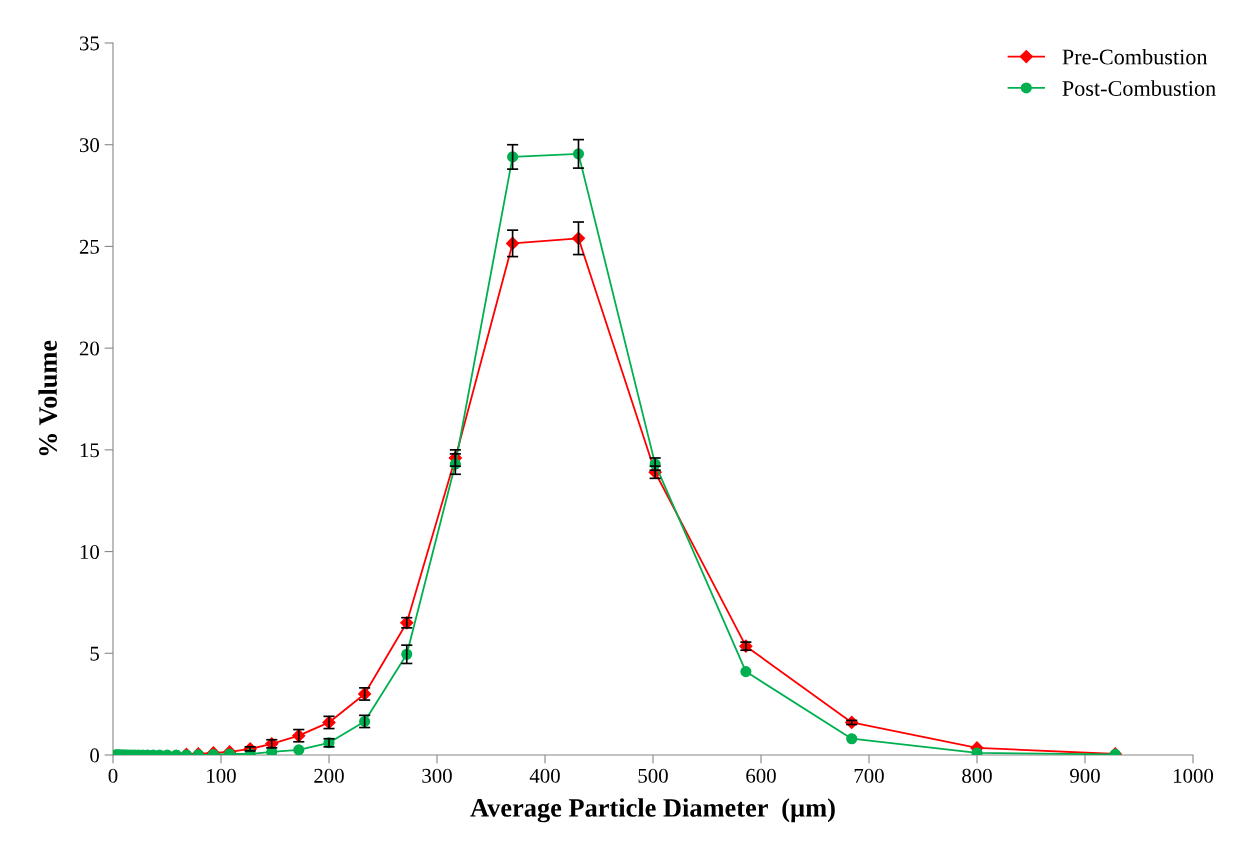  Describe the element at coordinates (544, 775) in the screenshot. I see `x-tick-label: 400` at that location.